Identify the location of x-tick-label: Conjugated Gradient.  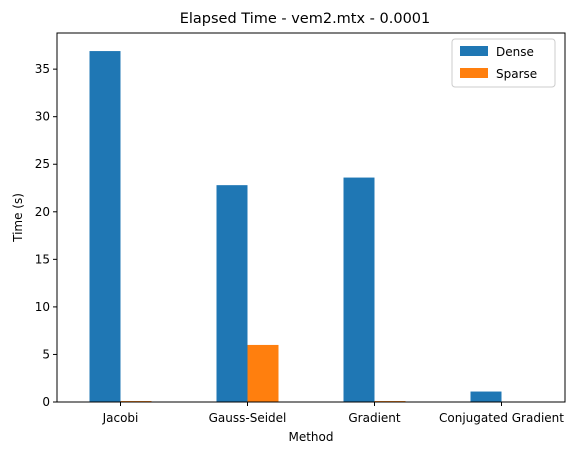
(501, 418).